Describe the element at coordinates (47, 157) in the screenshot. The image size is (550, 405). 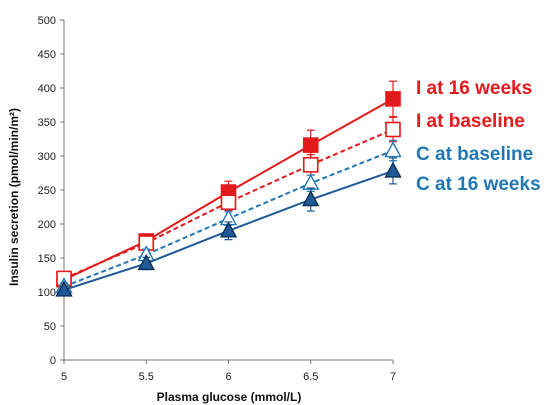
I see `y-tick-label: 300` at that location.